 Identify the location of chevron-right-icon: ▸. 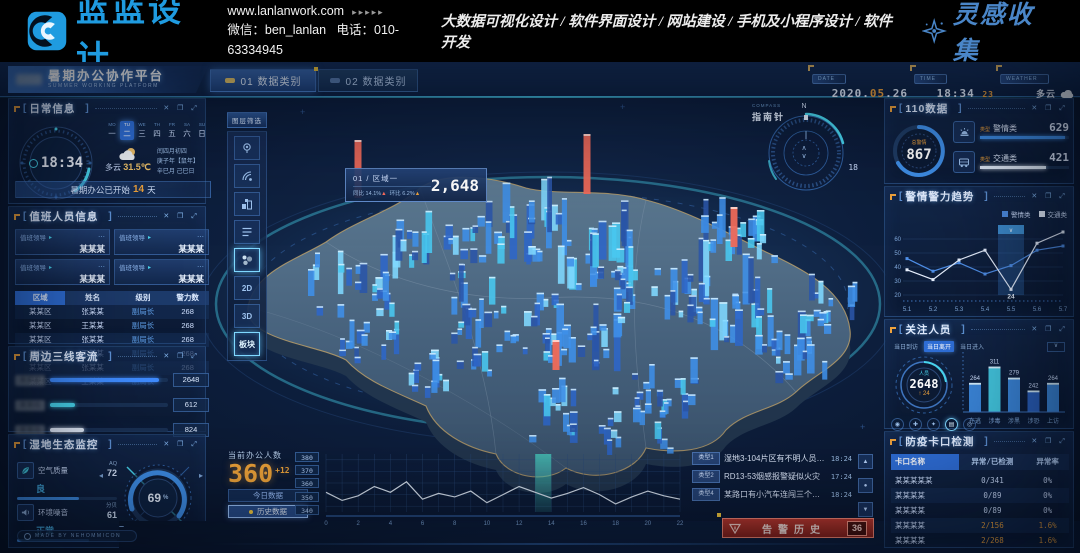
(150, 237).